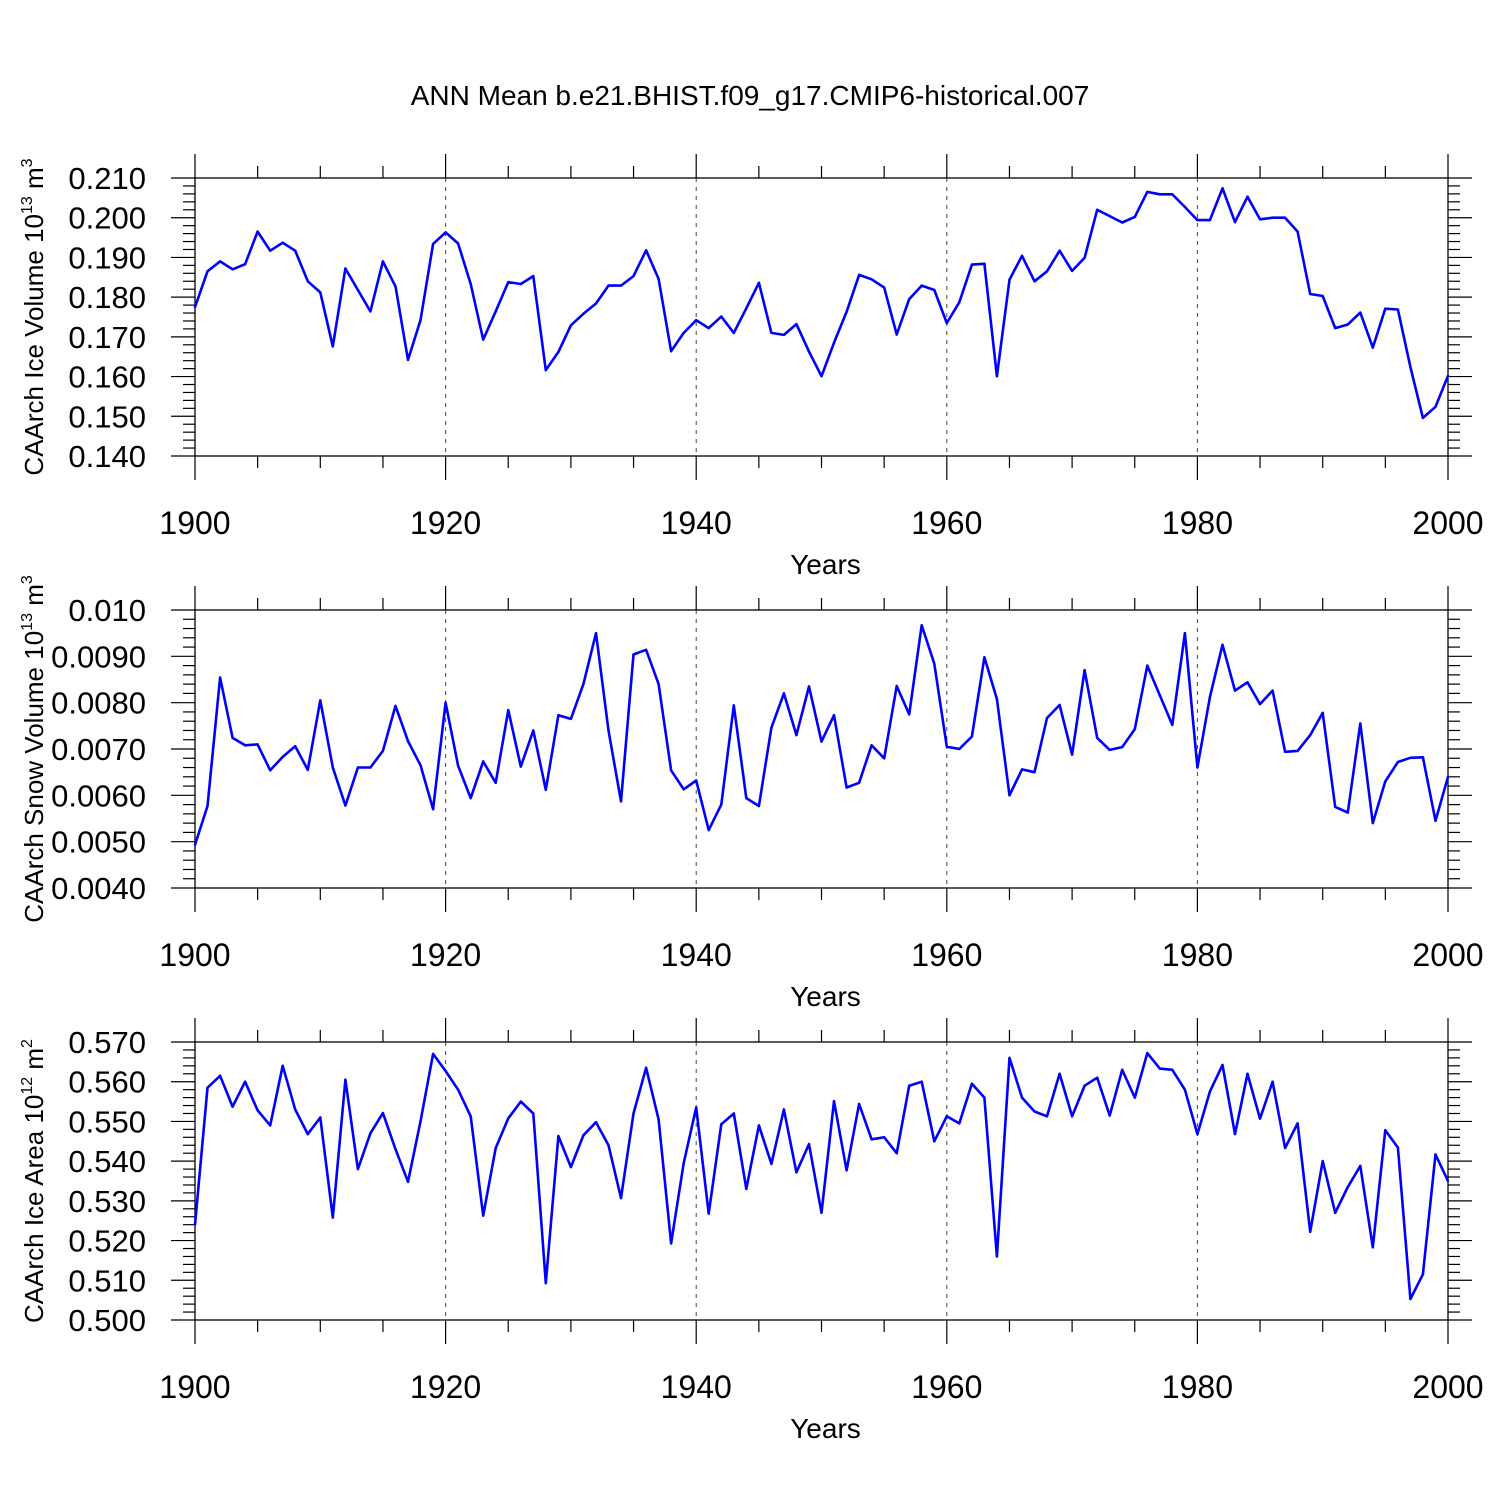 This screenshot has height=1500, width=1500. I want to click on y-tick-label: 0.170, so click(107, 337).